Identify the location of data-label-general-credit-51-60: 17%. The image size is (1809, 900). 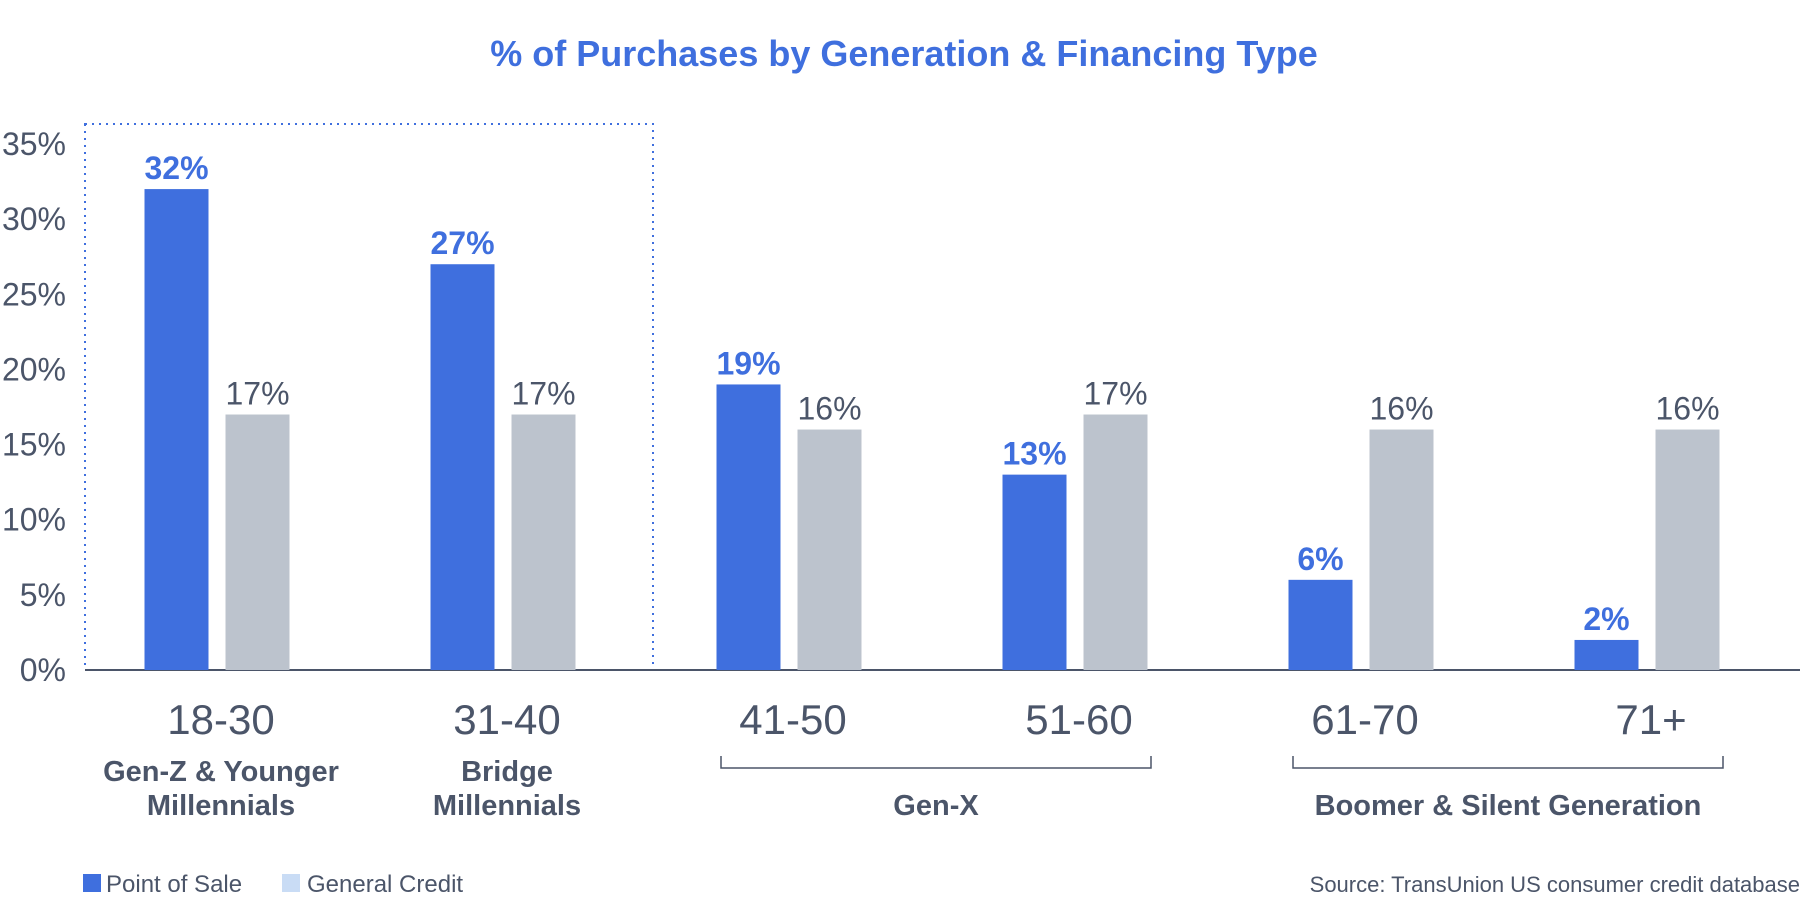
(1115, 394).